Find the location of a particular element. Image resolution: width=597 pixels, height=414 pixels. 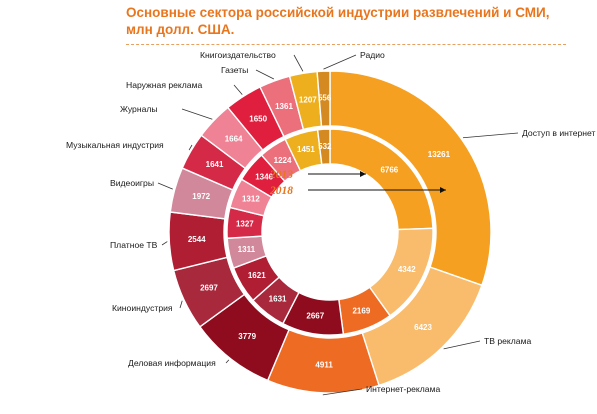

value-label-2018-7: 1972 is located at coordinates (201, 196).